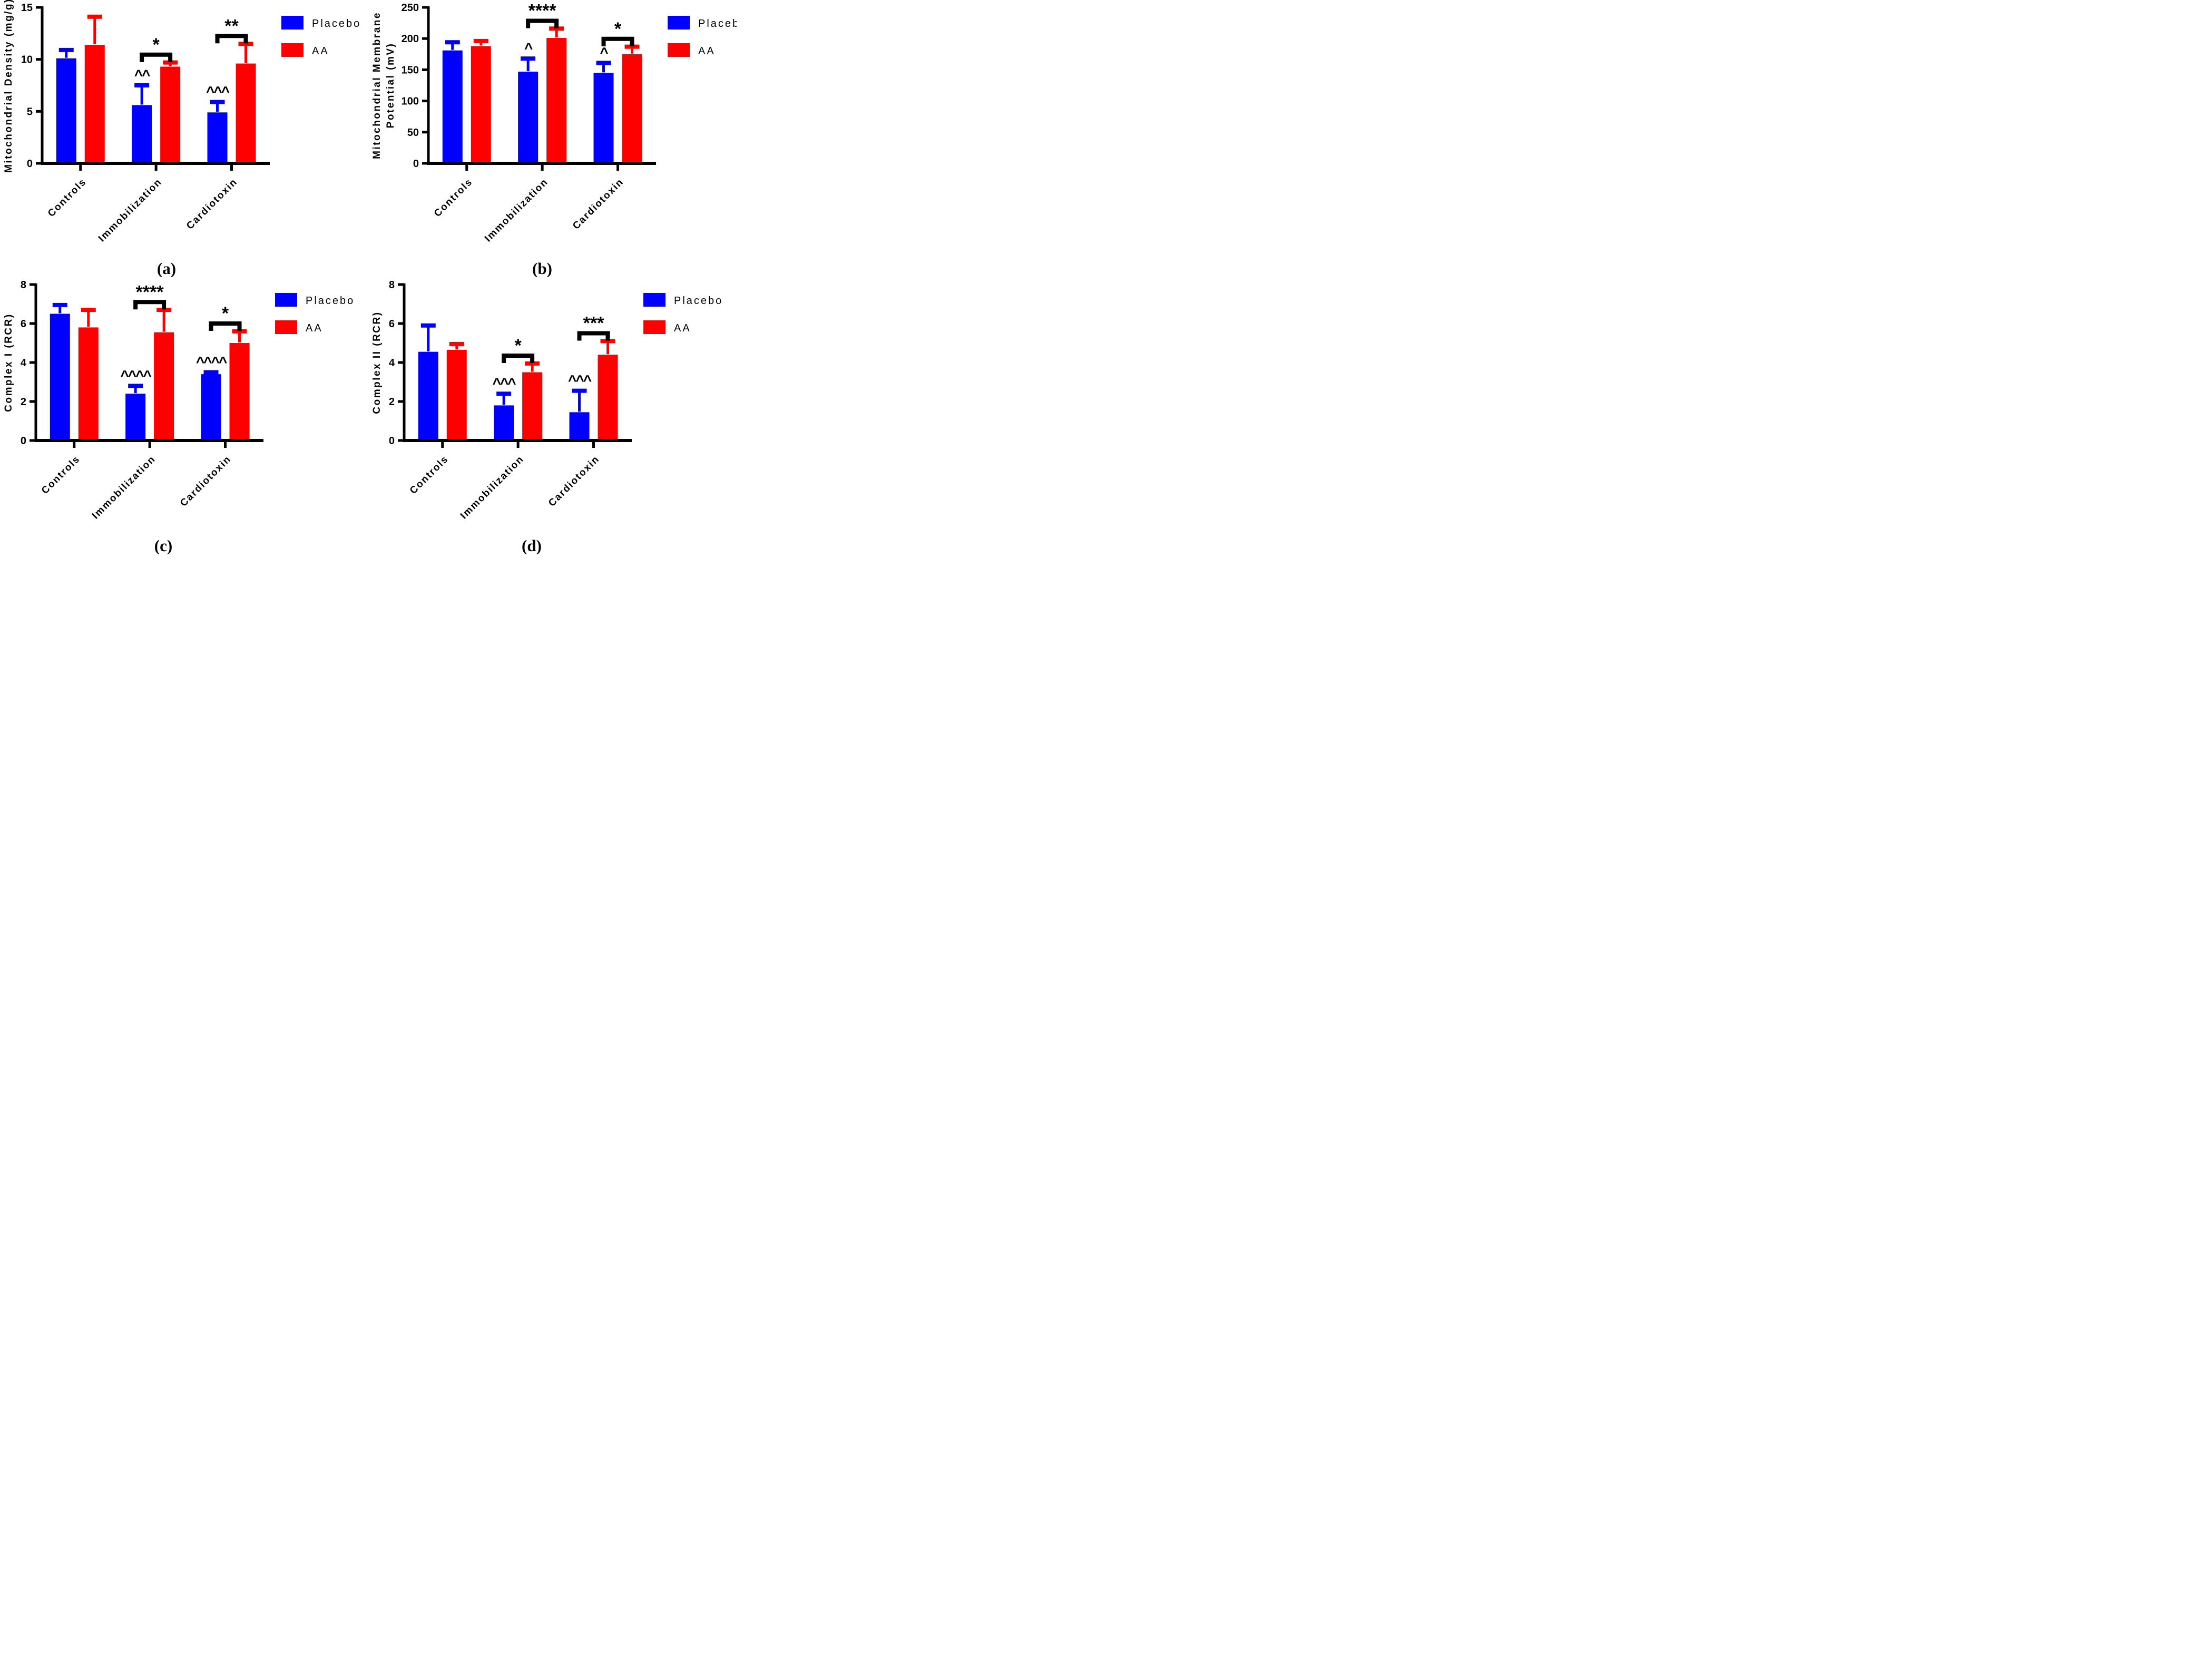  What do you see at coordinates (410, 101) in the screenshot?
I see `y-tick-label: 100` at bounding box center [410, 101].